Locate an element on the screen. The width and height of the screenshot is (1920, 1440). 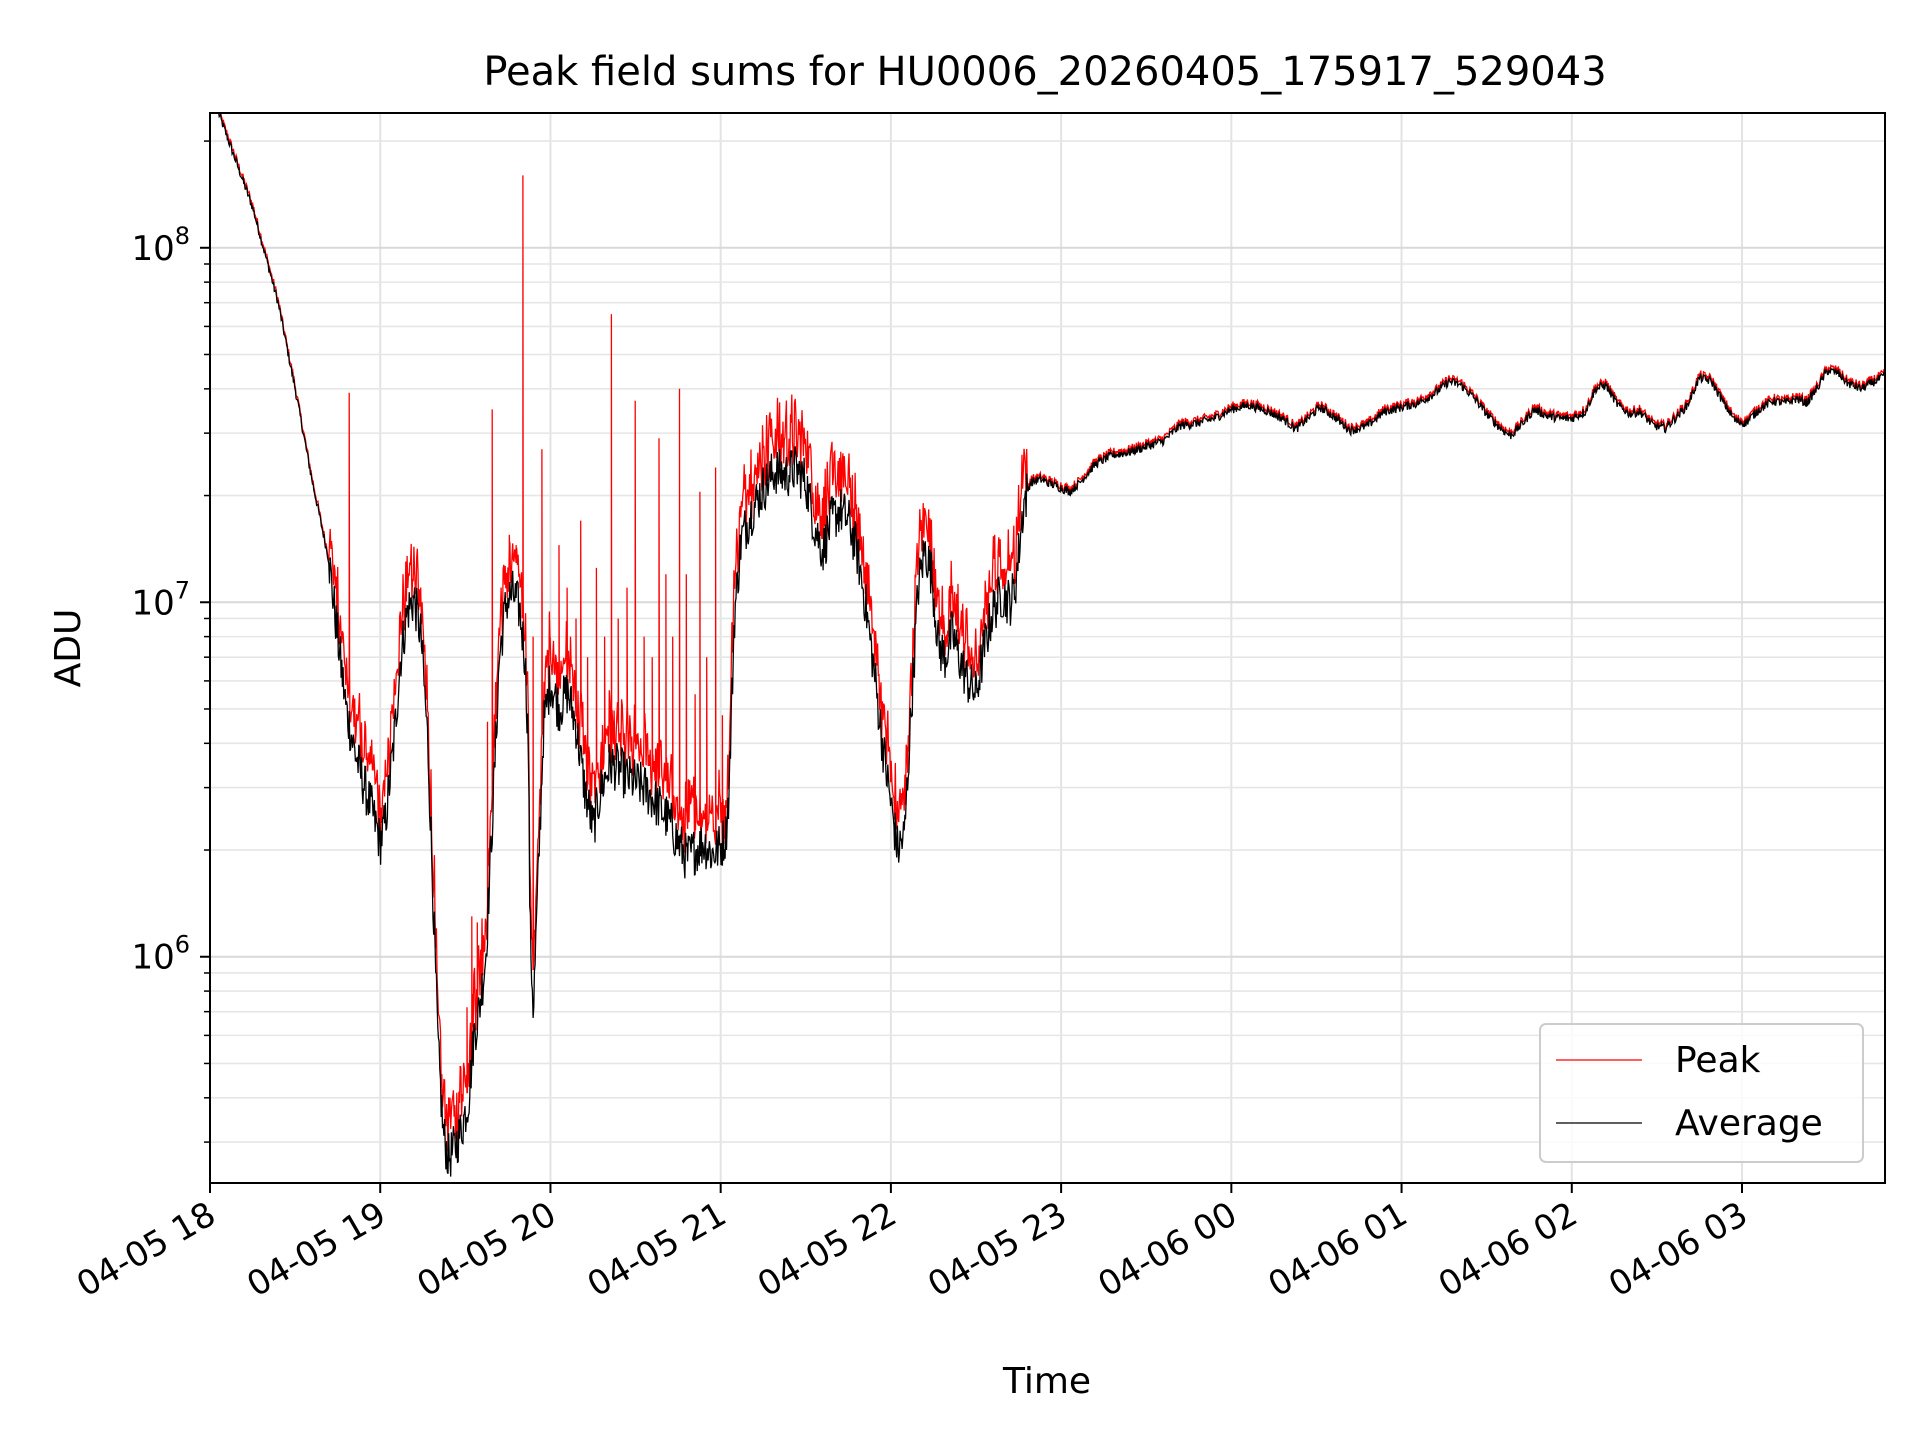
legend-box is located at coordinates (1701, 1093).